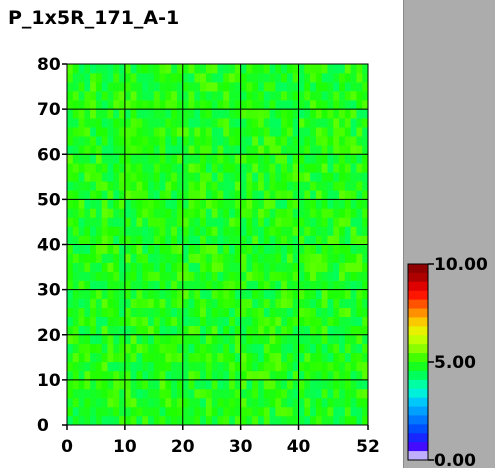 The width and height of the screenshot is (495, 468). Describe the element at coordinates (43, 426) in the screenshot. I see `y-tick-label: 0` at that location.